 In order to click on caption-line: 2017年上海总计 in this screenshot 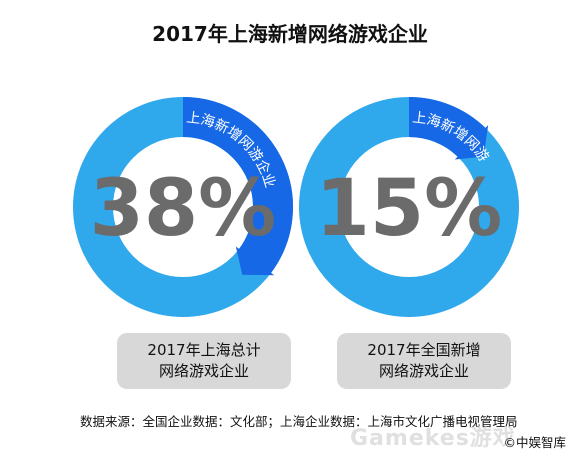, I will do `click(204, 350)`.